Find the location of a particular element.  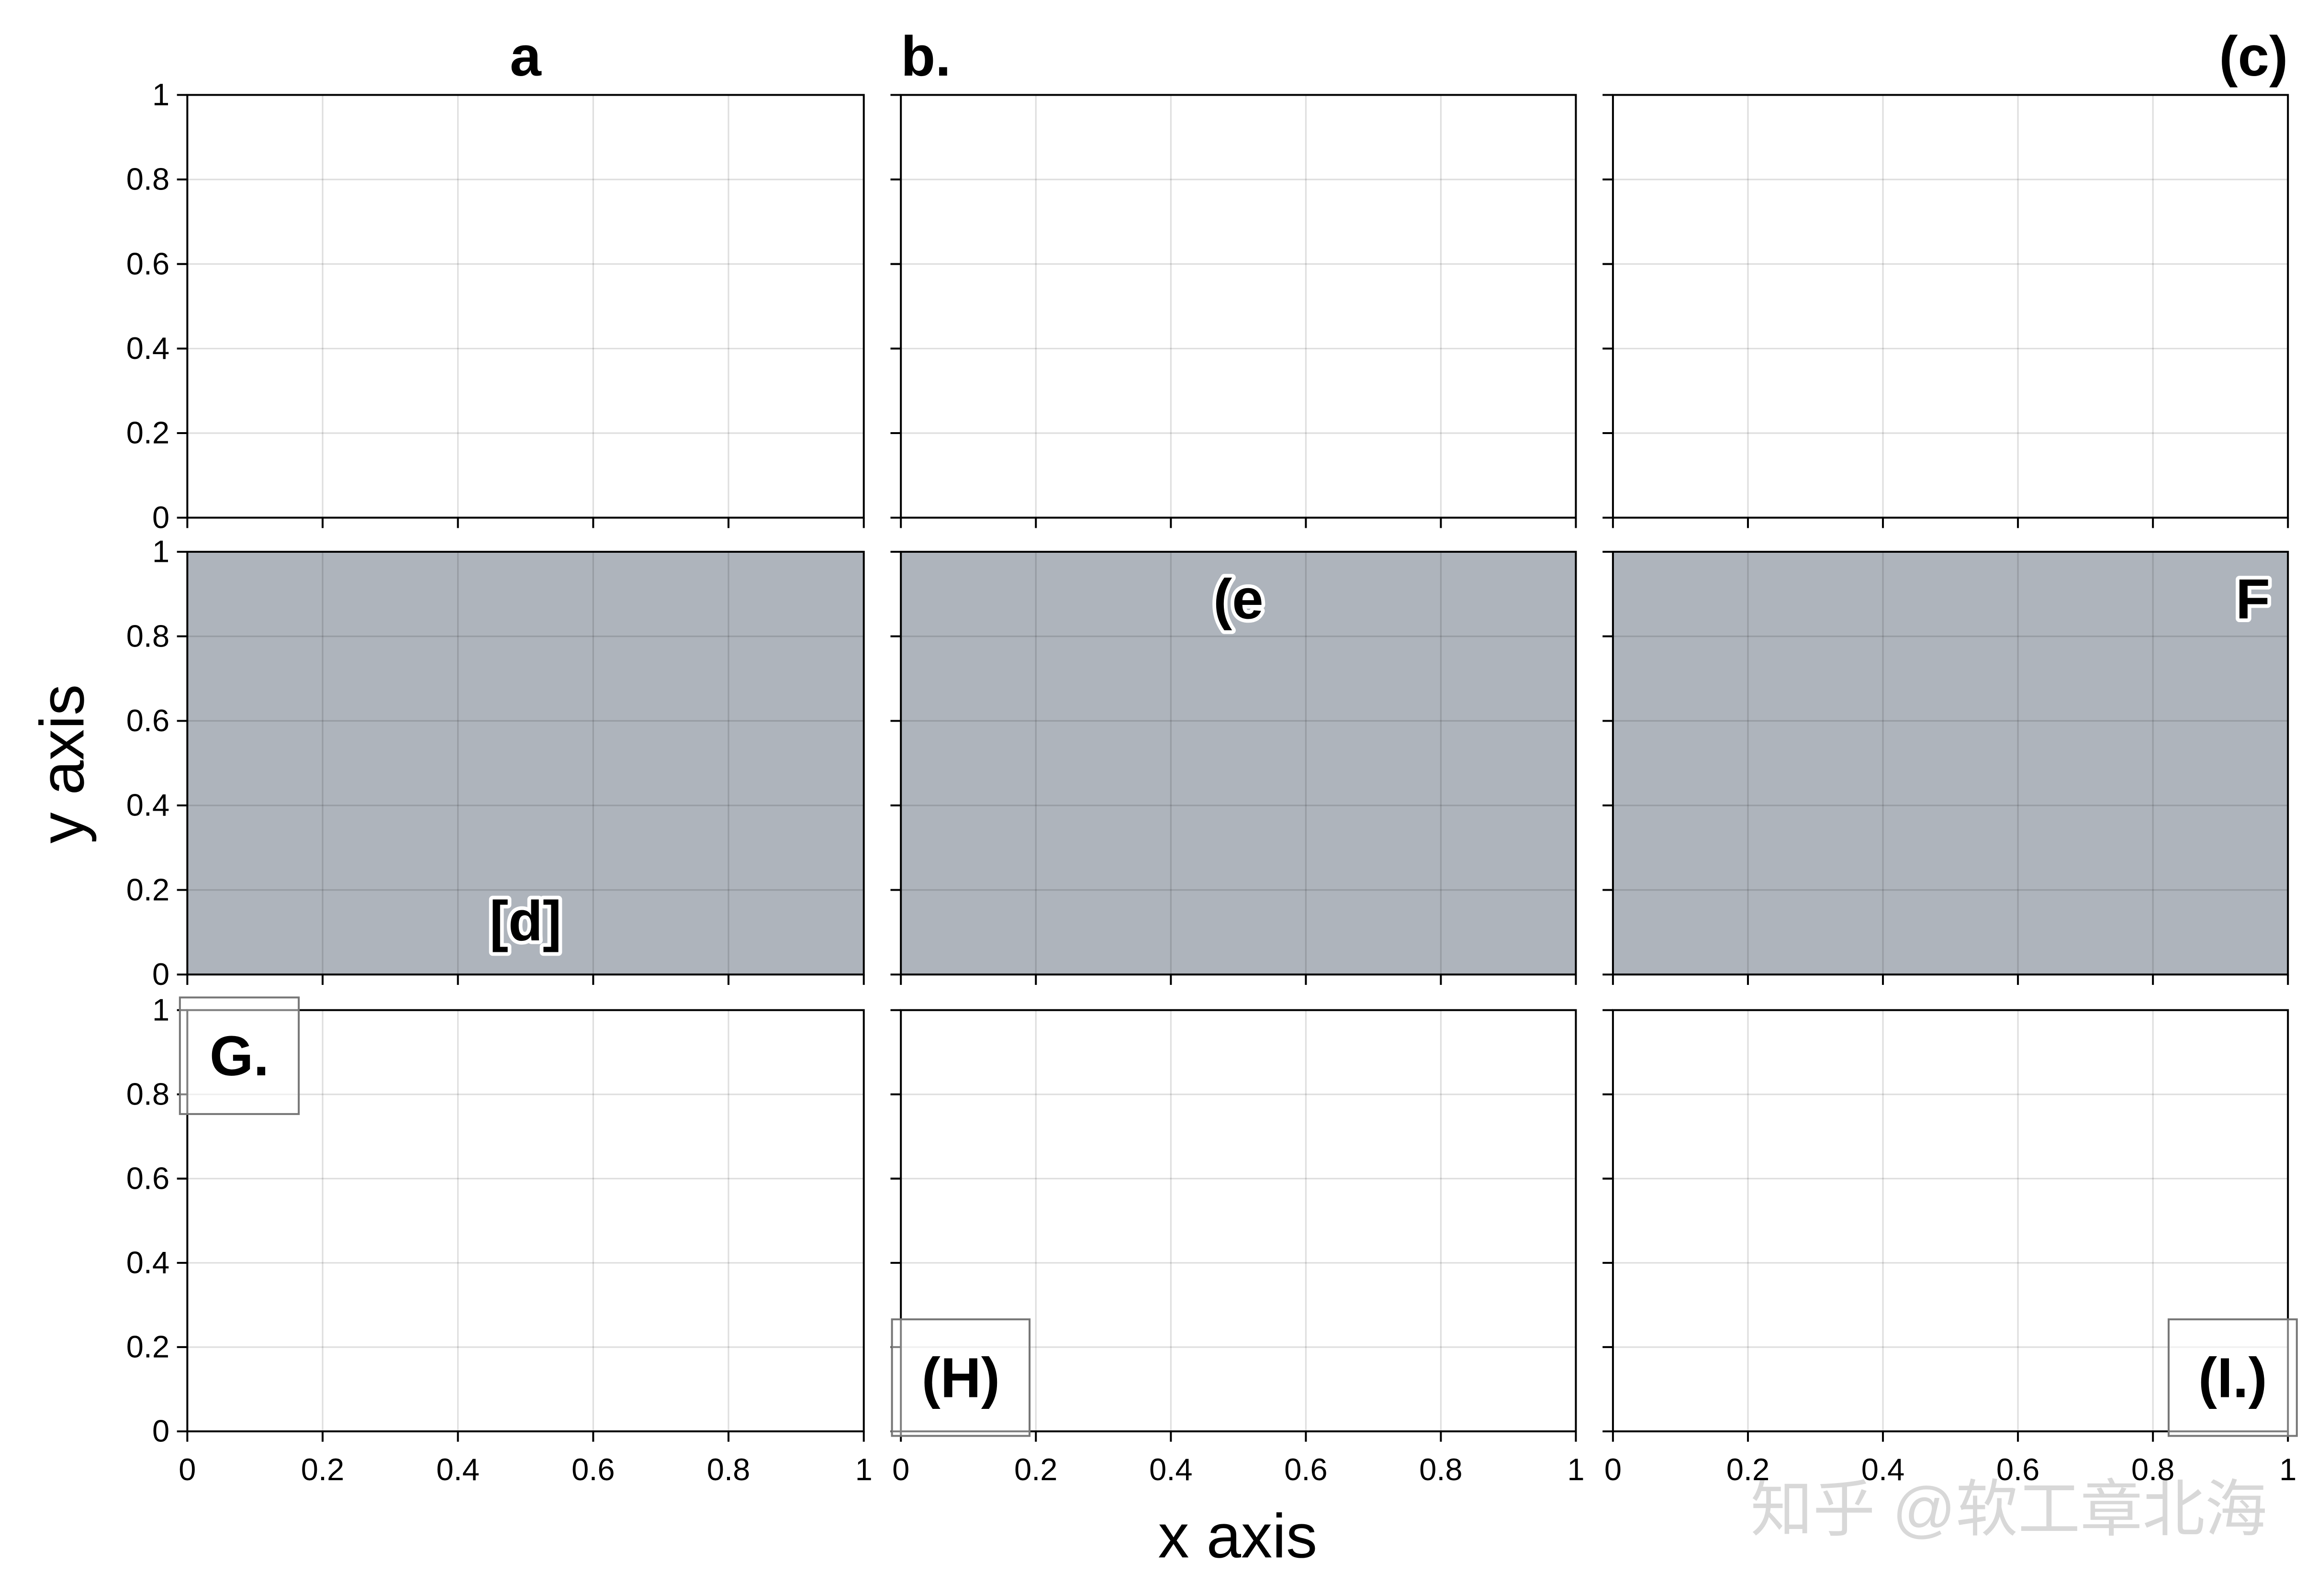

watermark: 知乎 @软工章北海 is located at coordinates (2009, 1509).